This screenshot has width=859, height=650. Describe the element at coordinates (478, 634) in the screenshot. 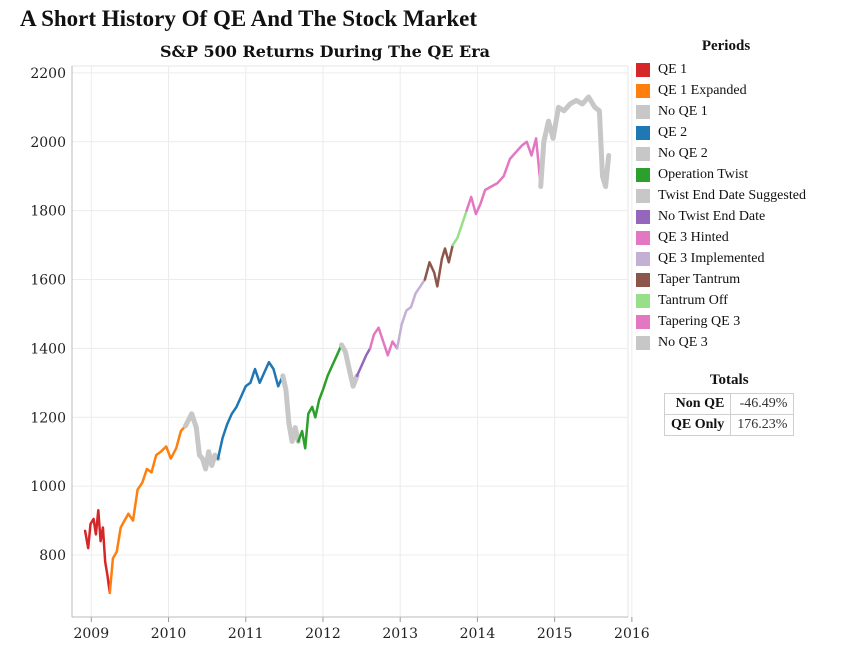

I see `x-tick-label: 2014` at that location.